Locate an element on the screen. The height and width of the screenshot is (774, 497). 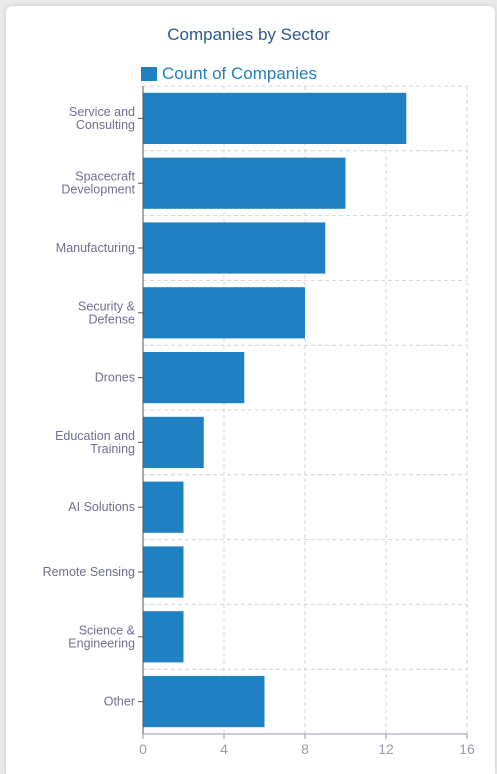
y-tick-label: Remote Sensing is located at coordinates (89, 572).